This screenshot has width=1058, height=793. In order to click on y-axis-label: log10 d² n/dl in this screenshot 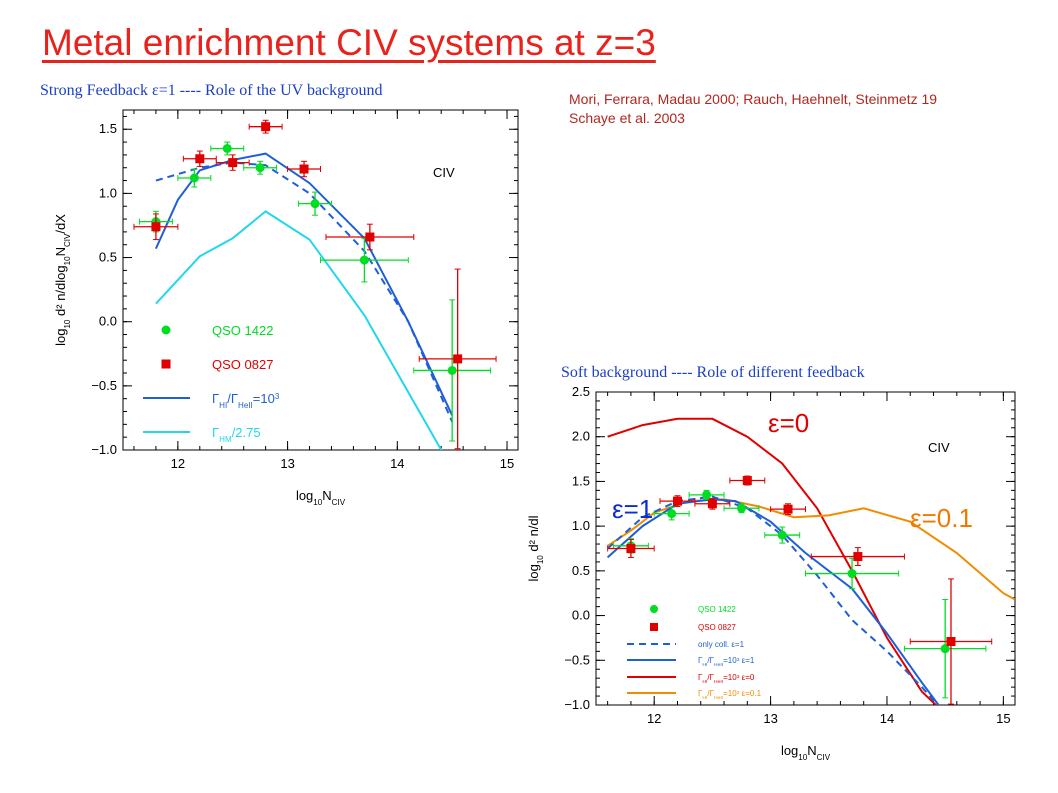, I will do `click(535, 548)`.